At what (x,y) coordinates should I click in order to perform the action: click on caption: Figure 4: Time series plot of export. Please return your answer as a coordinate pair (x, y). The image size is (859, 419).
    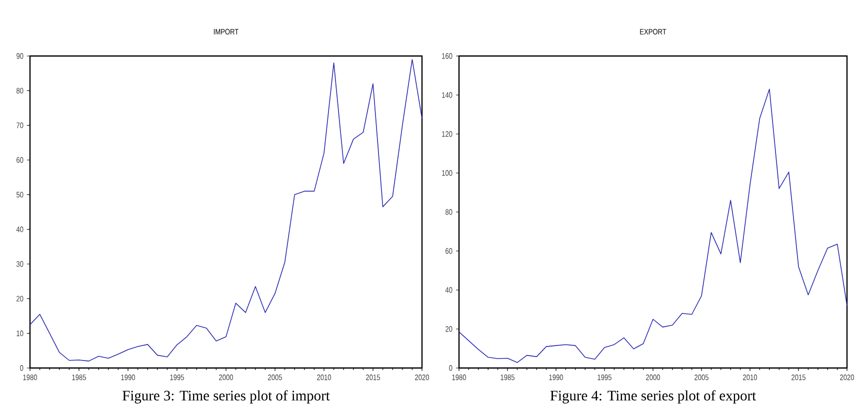
    Looking at the image, I should click on (653, 397).